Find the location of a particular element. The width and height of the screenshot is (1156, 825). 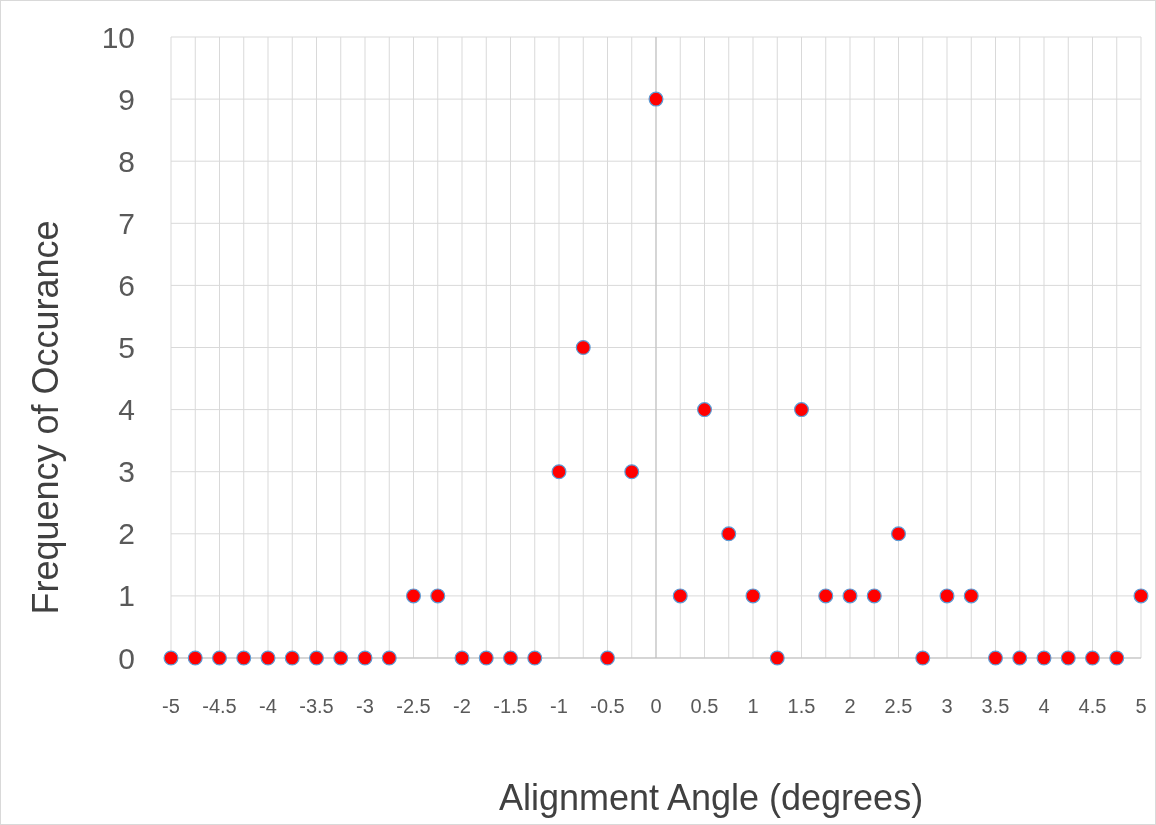

x-tick-label: 1 is located at coordinates (753, 706).